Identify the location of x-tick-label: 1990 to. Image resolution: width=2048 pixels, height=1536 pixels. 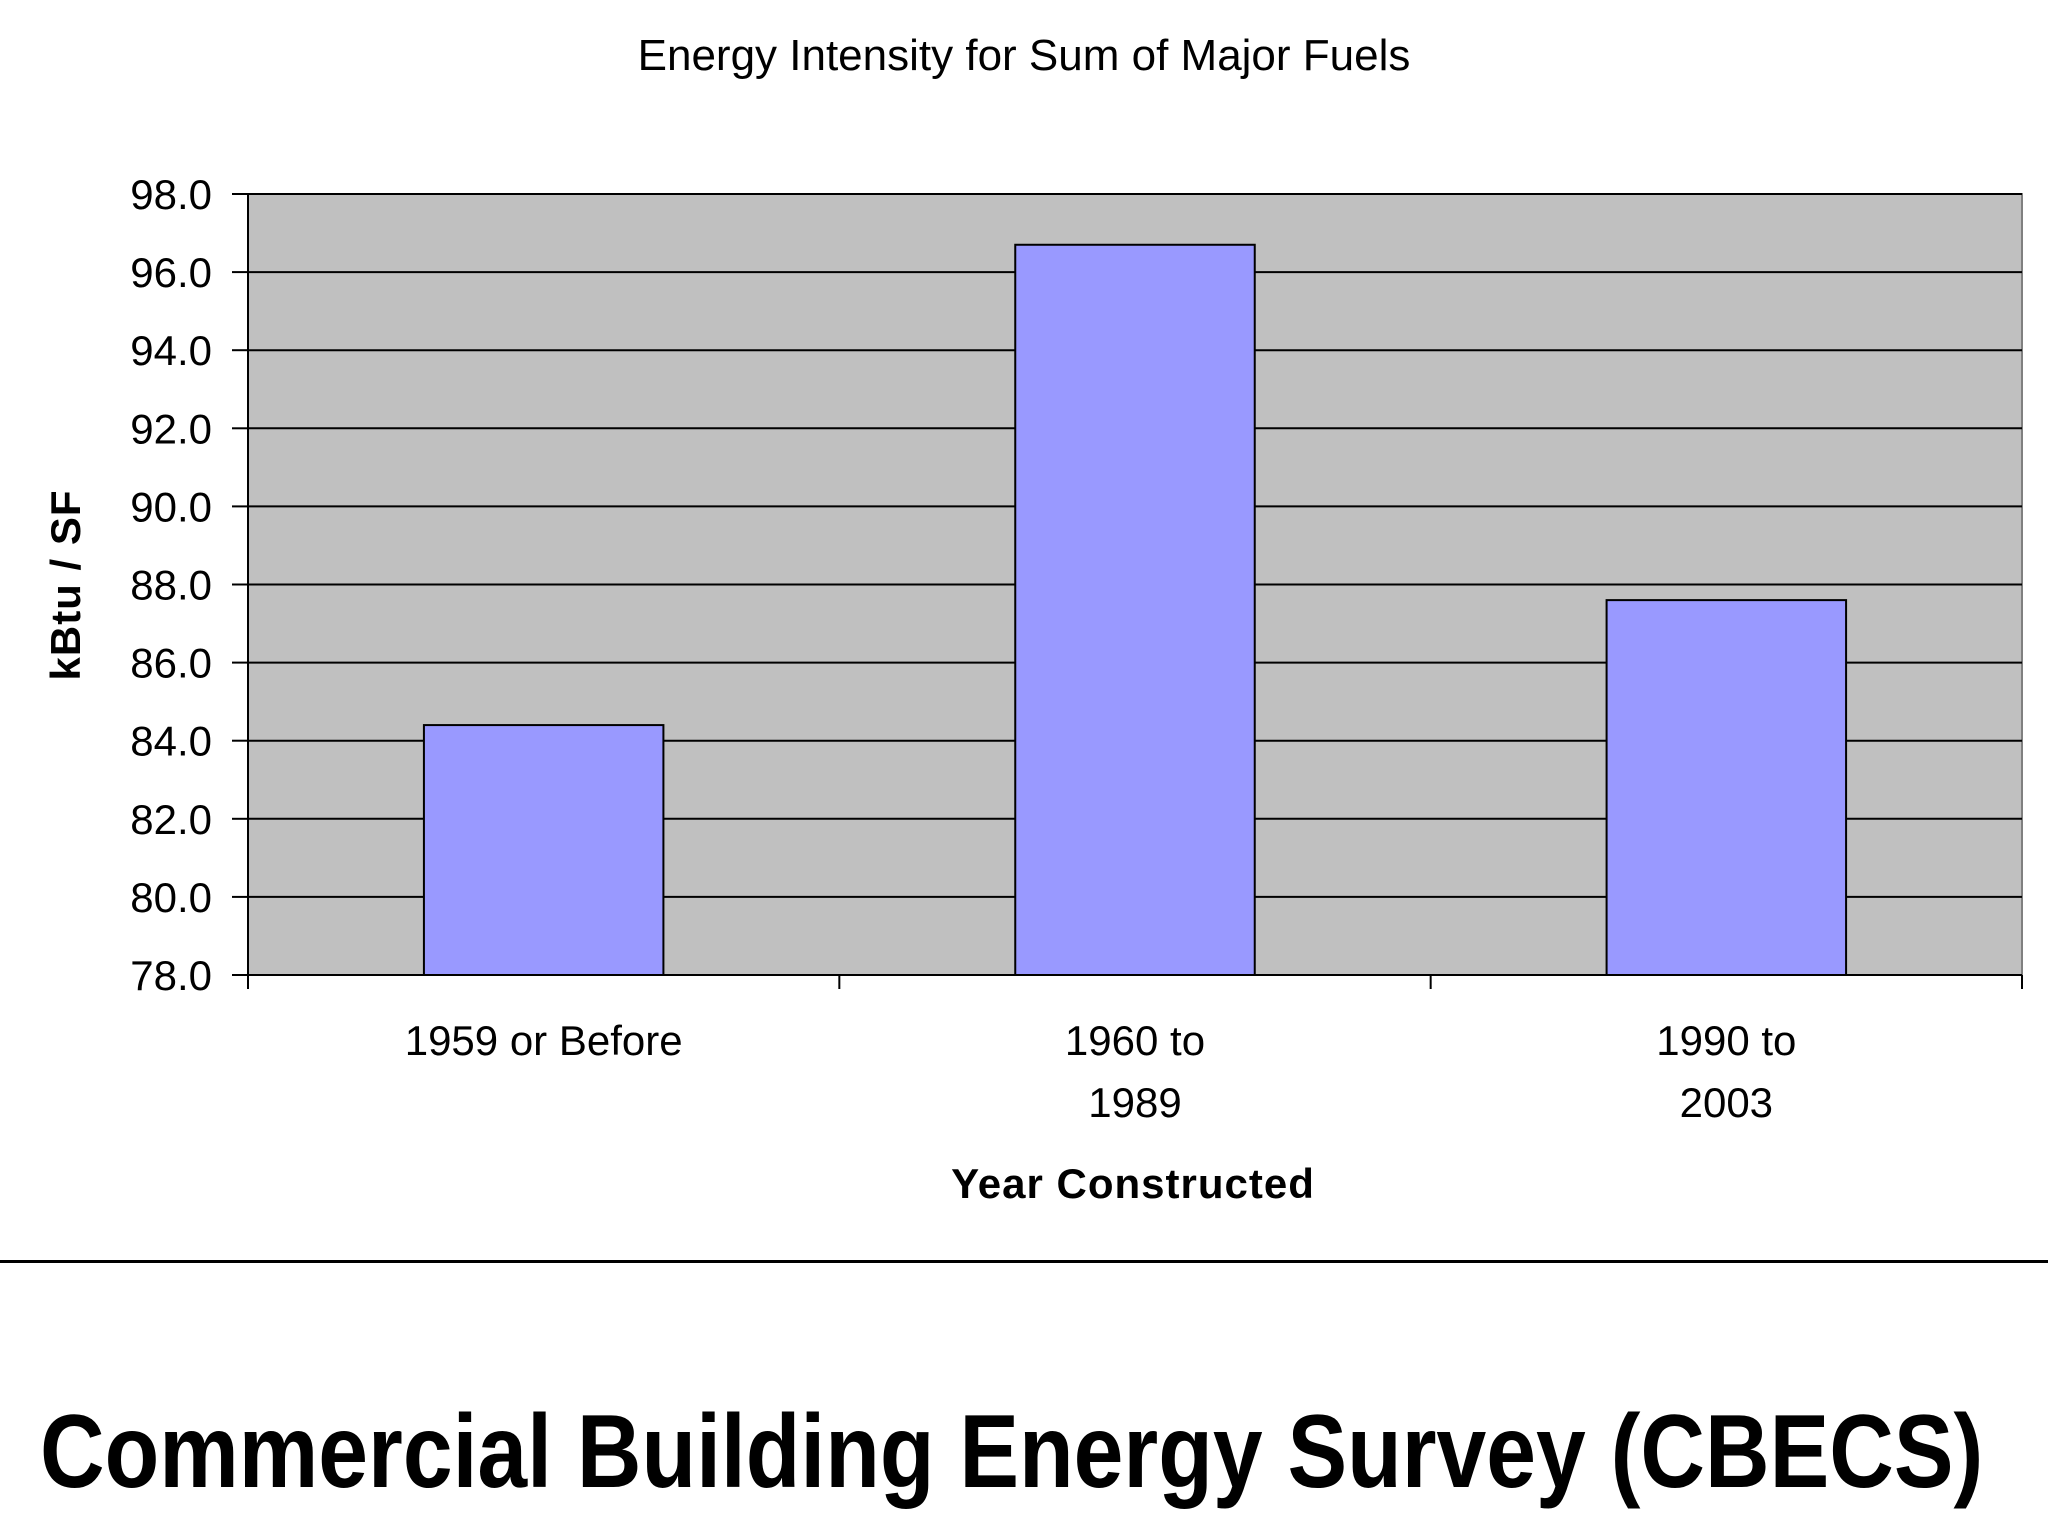
(1726, 1040).